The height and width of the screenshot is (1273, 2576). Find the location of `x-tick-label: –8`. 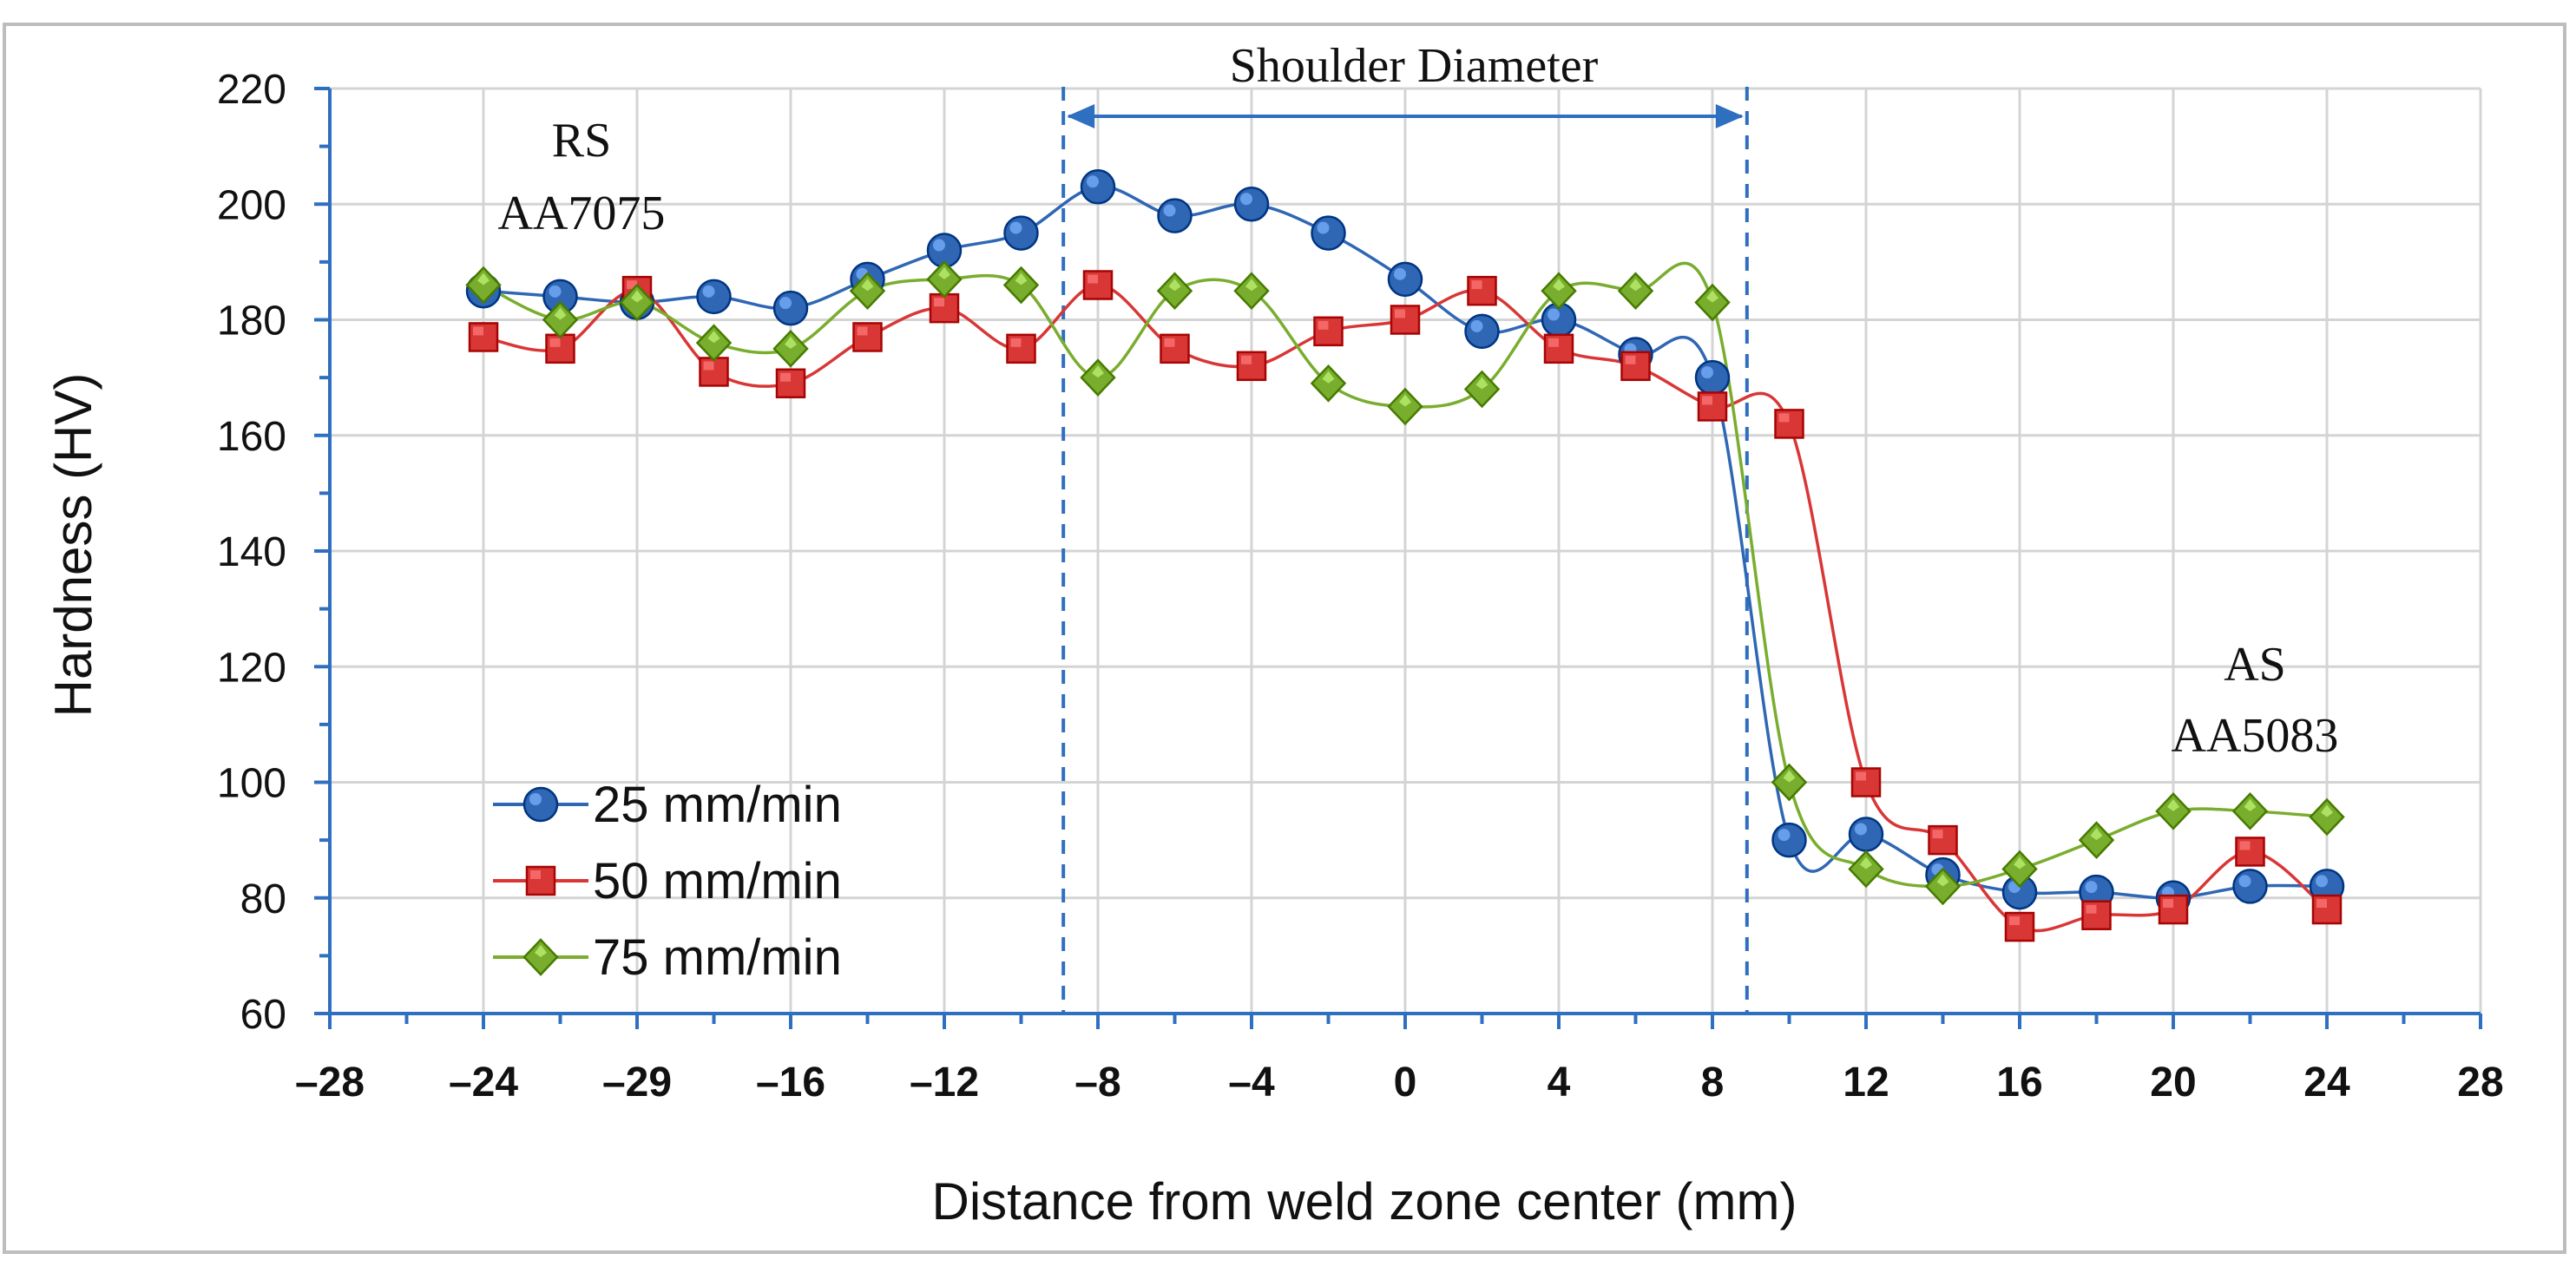

x-tick-label: –8 is located at coordinates (1097, 1083).